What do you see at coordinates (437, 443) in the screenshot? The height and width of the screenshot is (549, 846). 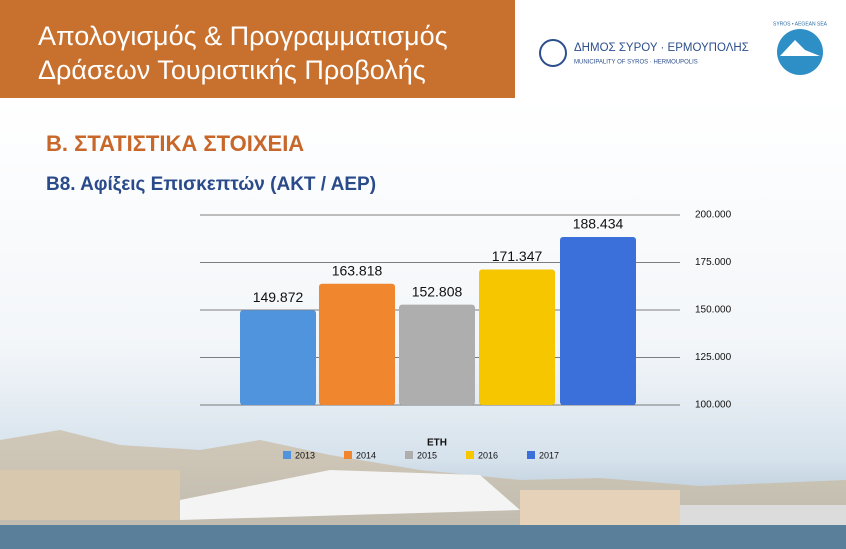 I see `legend-title: ΕΤΗ` at bounding box center [437, 443].